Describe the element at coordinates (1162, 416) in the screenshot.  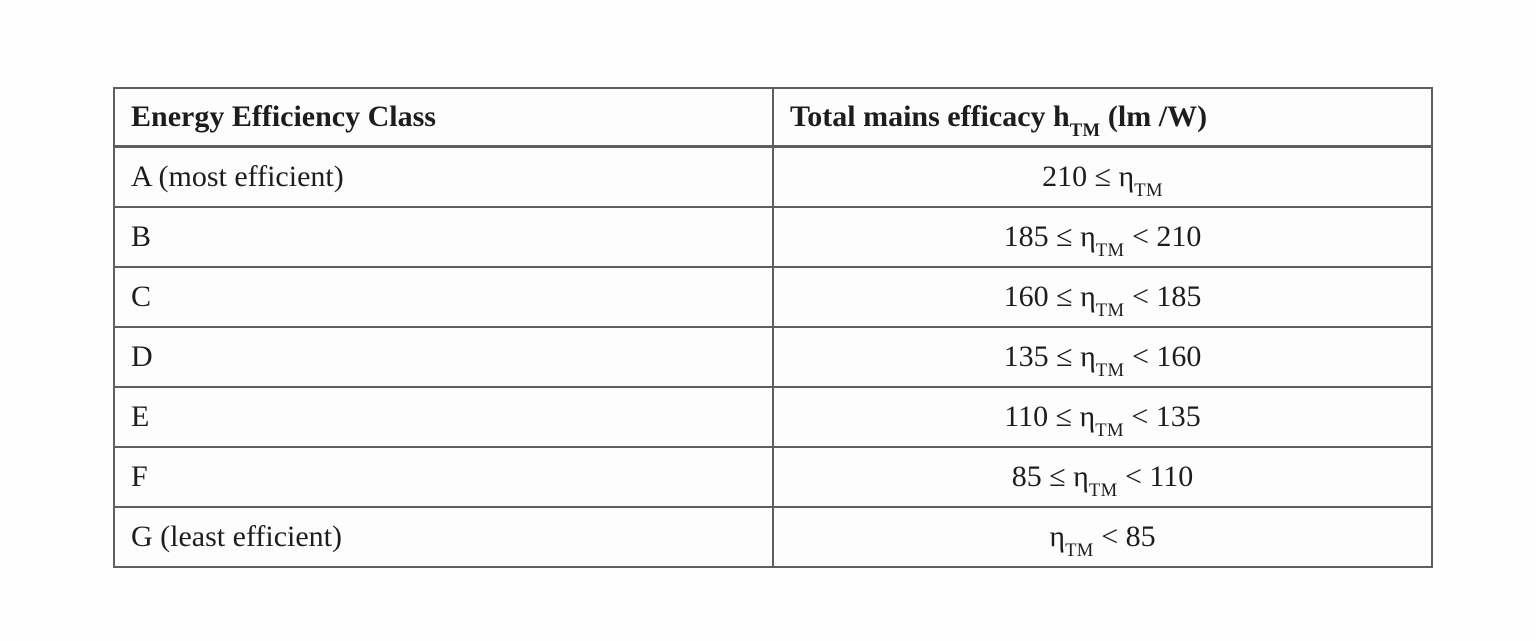
I see `efficacy-upper-bound: < 135` at that location.